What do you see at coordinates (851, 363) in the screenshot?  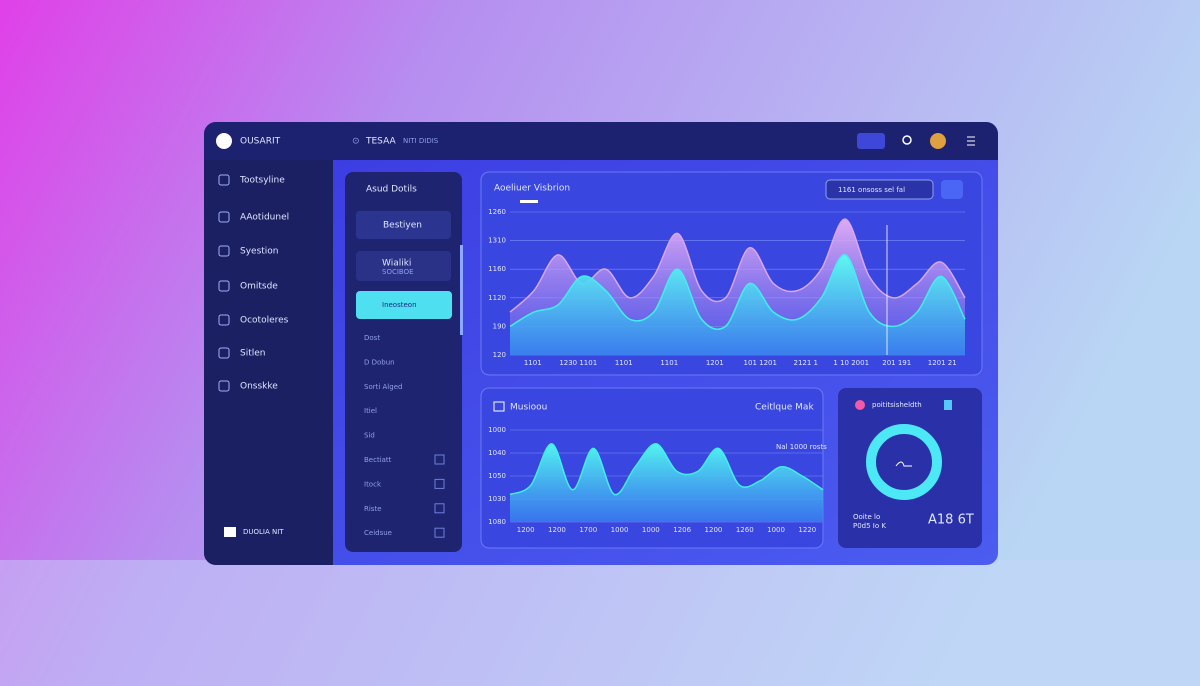 I see `x-label: 1 10 2001` at bounding box center [851, 363].